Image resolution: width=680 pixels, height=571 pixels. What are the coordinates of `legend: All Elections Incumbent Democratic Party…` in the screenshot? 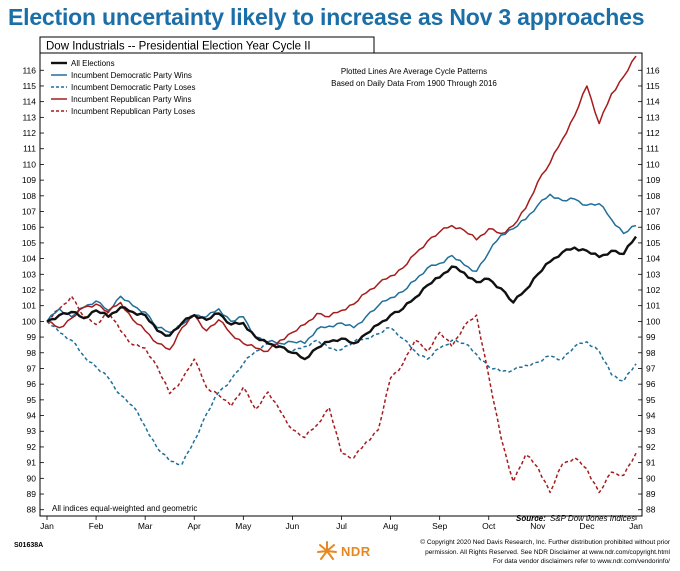 It's located at (123, 87).